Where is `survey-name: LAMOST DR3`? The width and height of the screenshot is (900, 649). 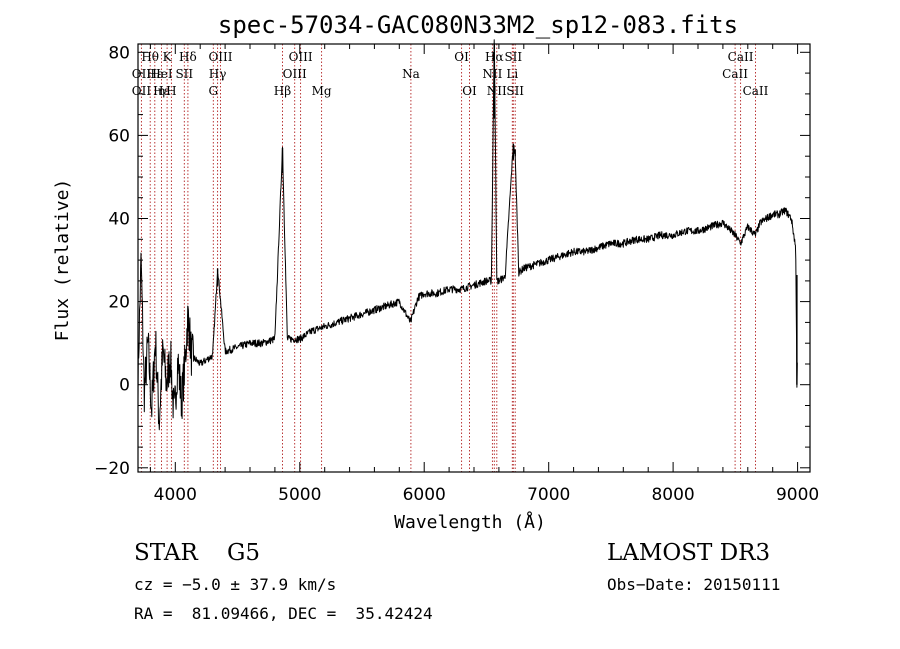
survey-name: LAMOST DR3 is located at coordinates (689, 553).